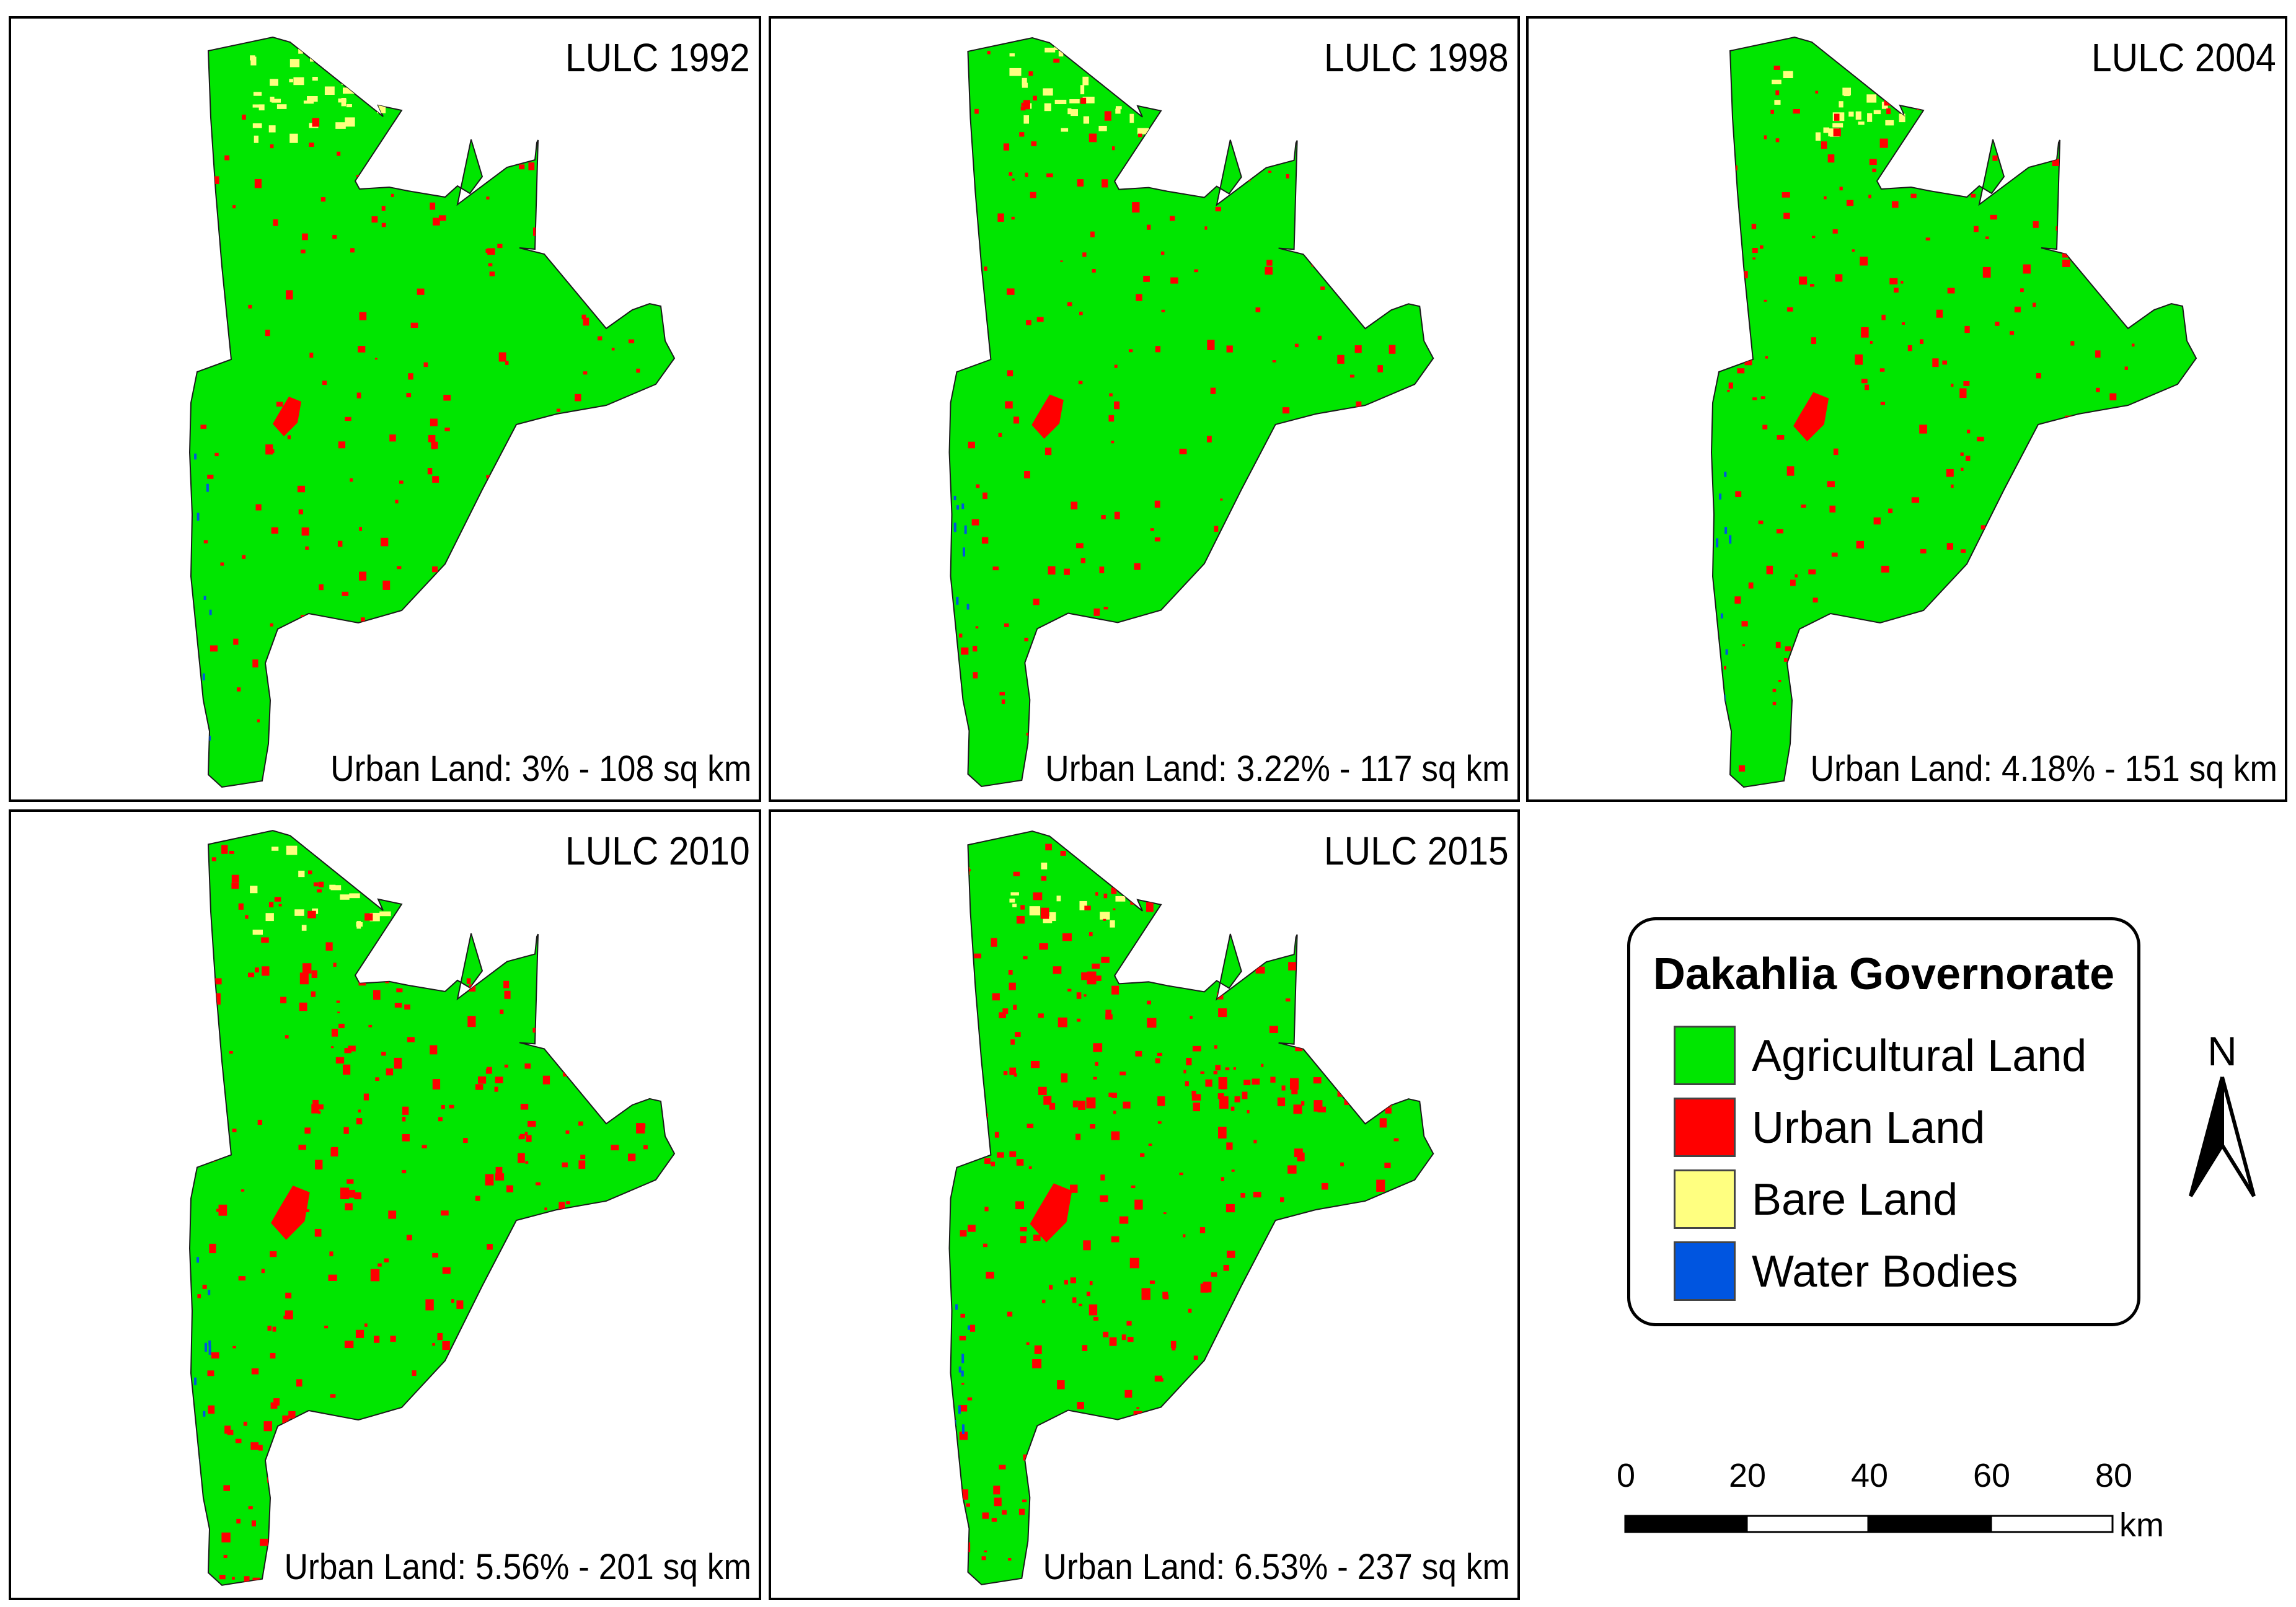  I want to click on scale-bar: 0 20 40 60 80 km, so click(1922, 1506).